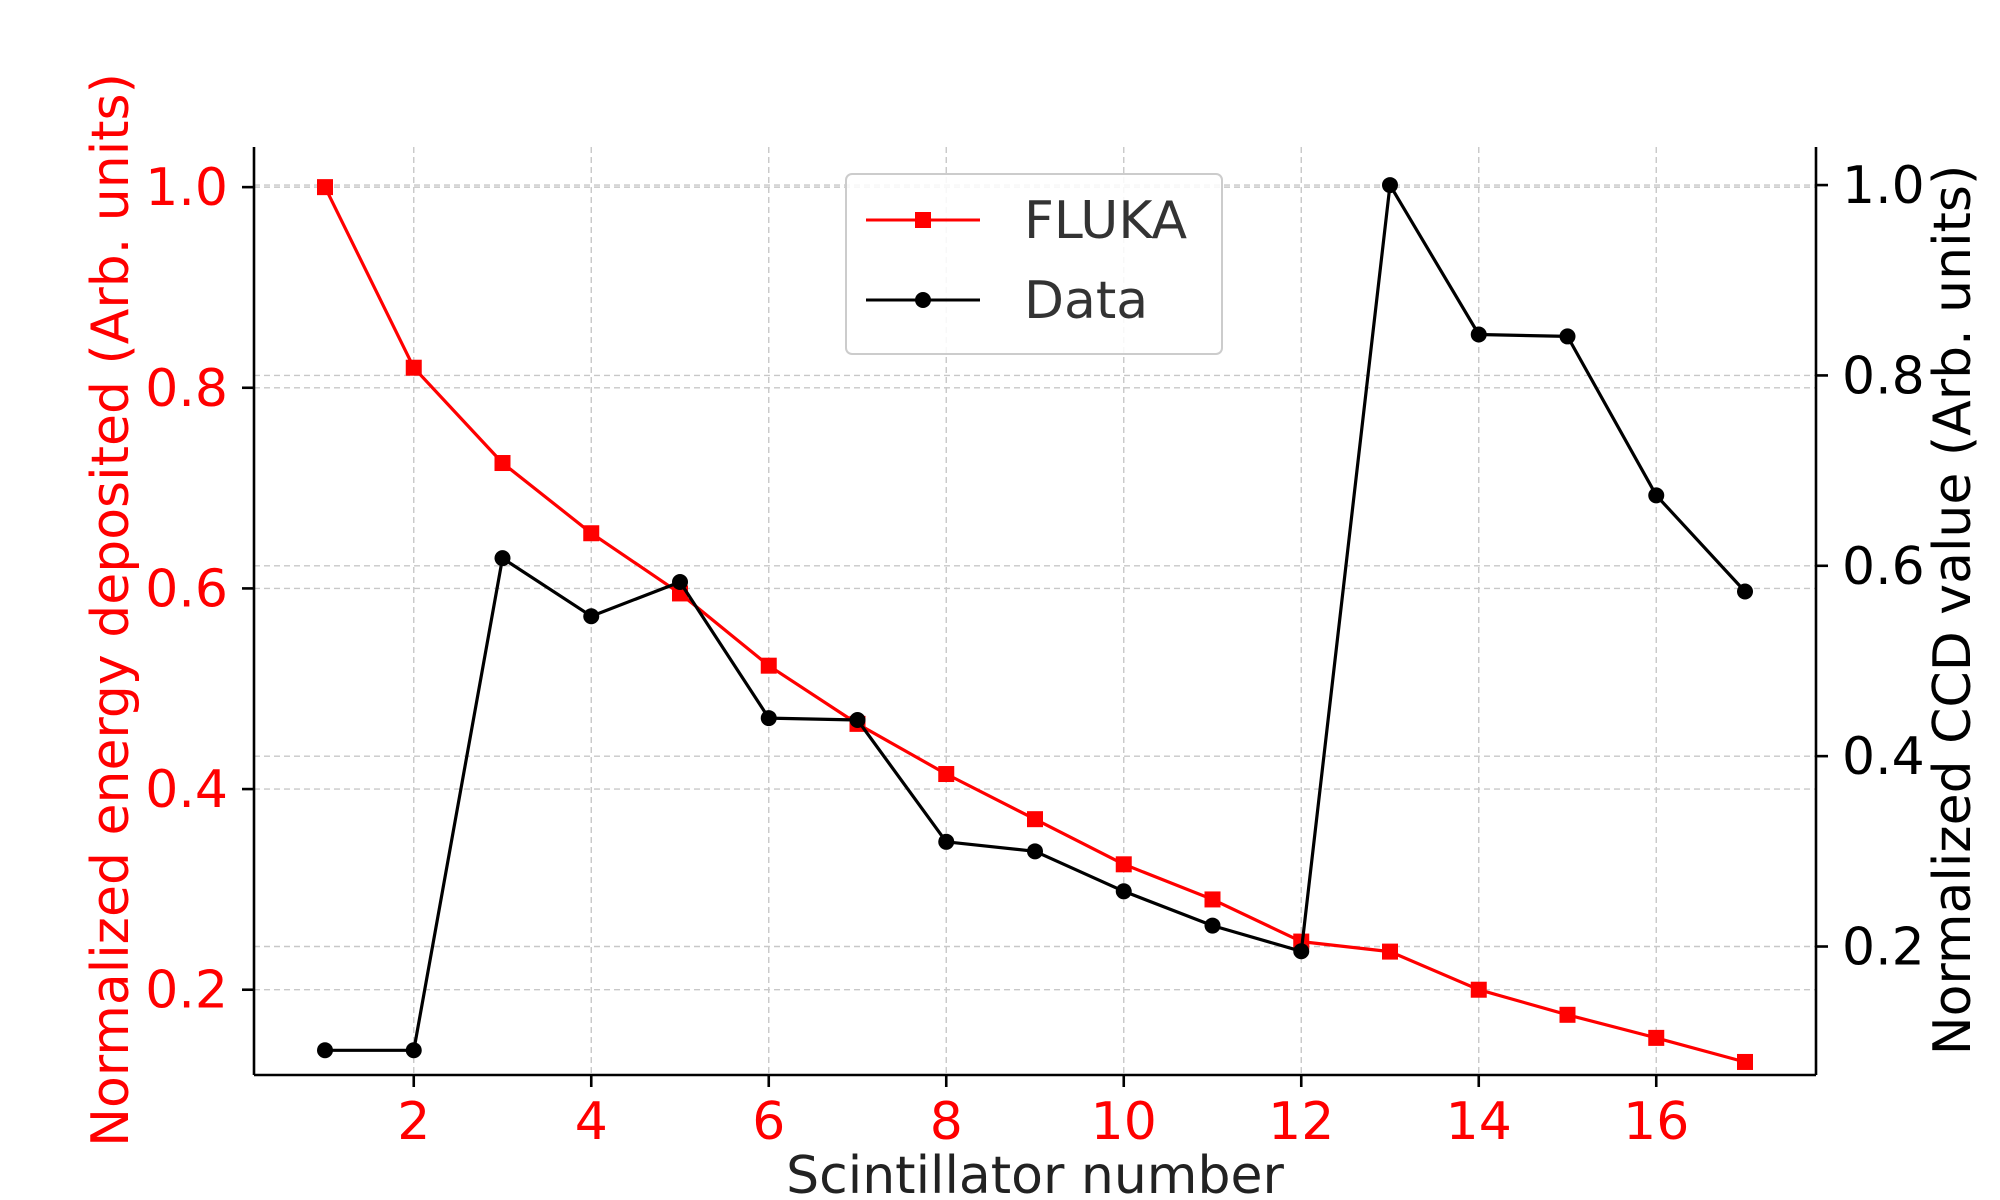 This screenshot has height=1200, width=2000. What do you see at coordinates (1301, 1122) in the screenshot?
I see `x-tick-label: 12` at bounding box center [1301, 1122].